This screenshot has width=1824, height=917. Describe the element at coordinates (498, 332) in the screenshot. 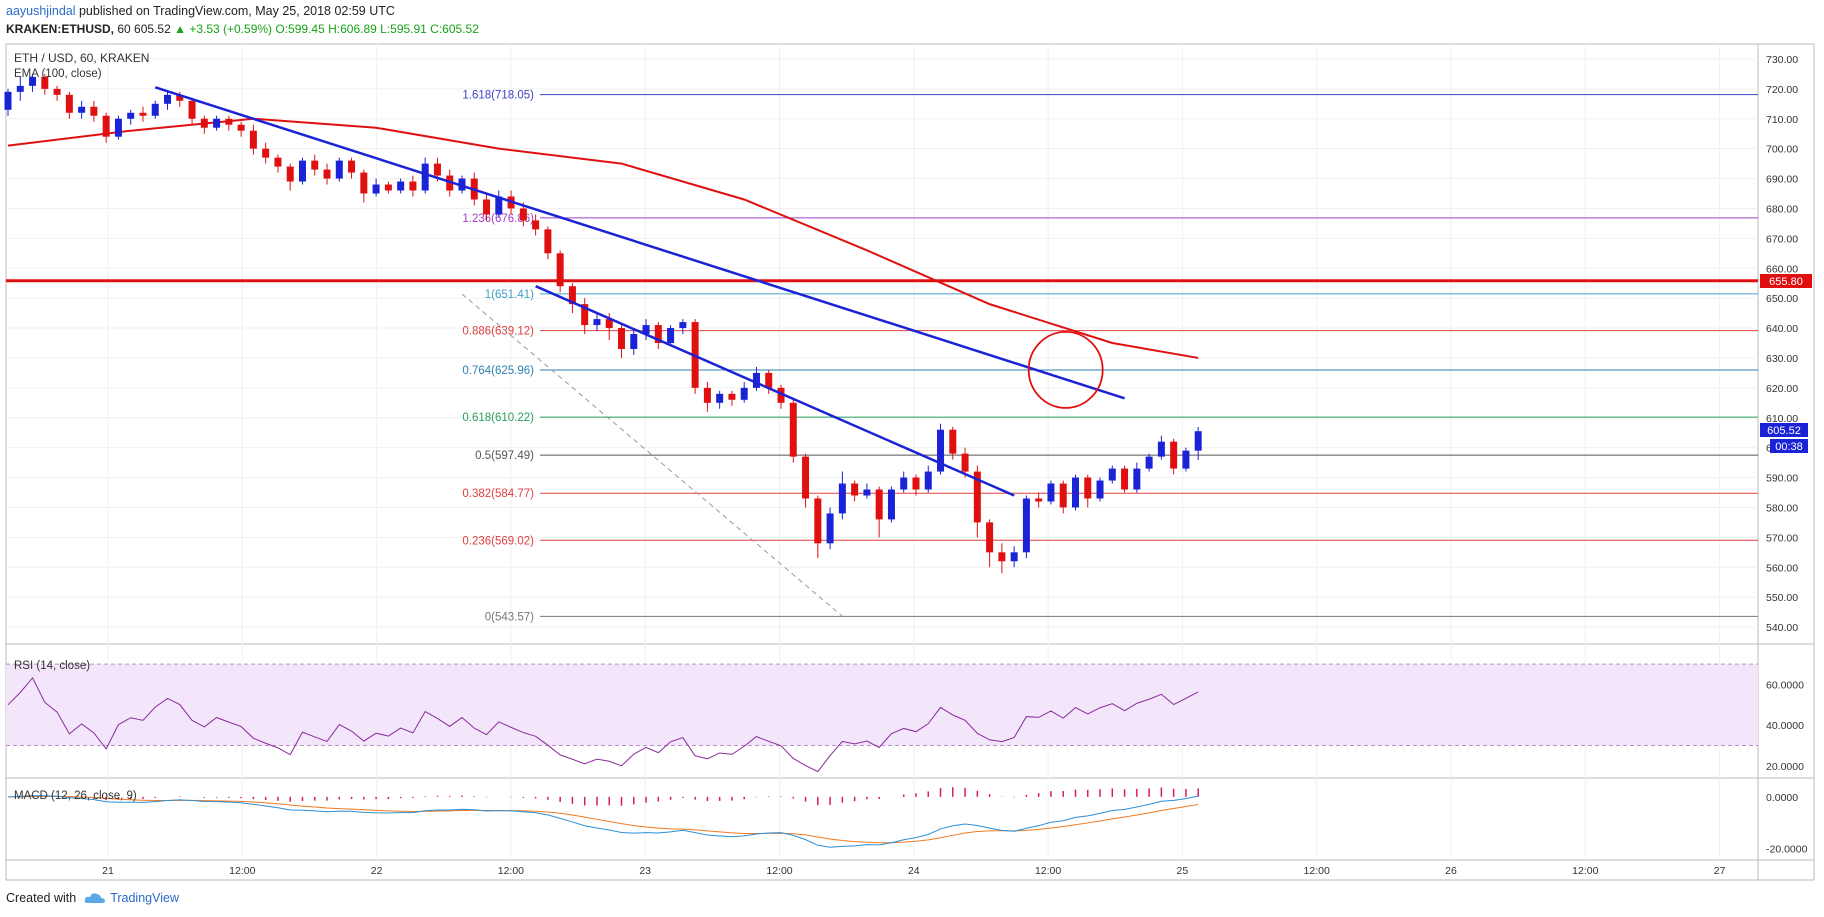

I see `fib-level-label: 0.886(639.12)` at that location.